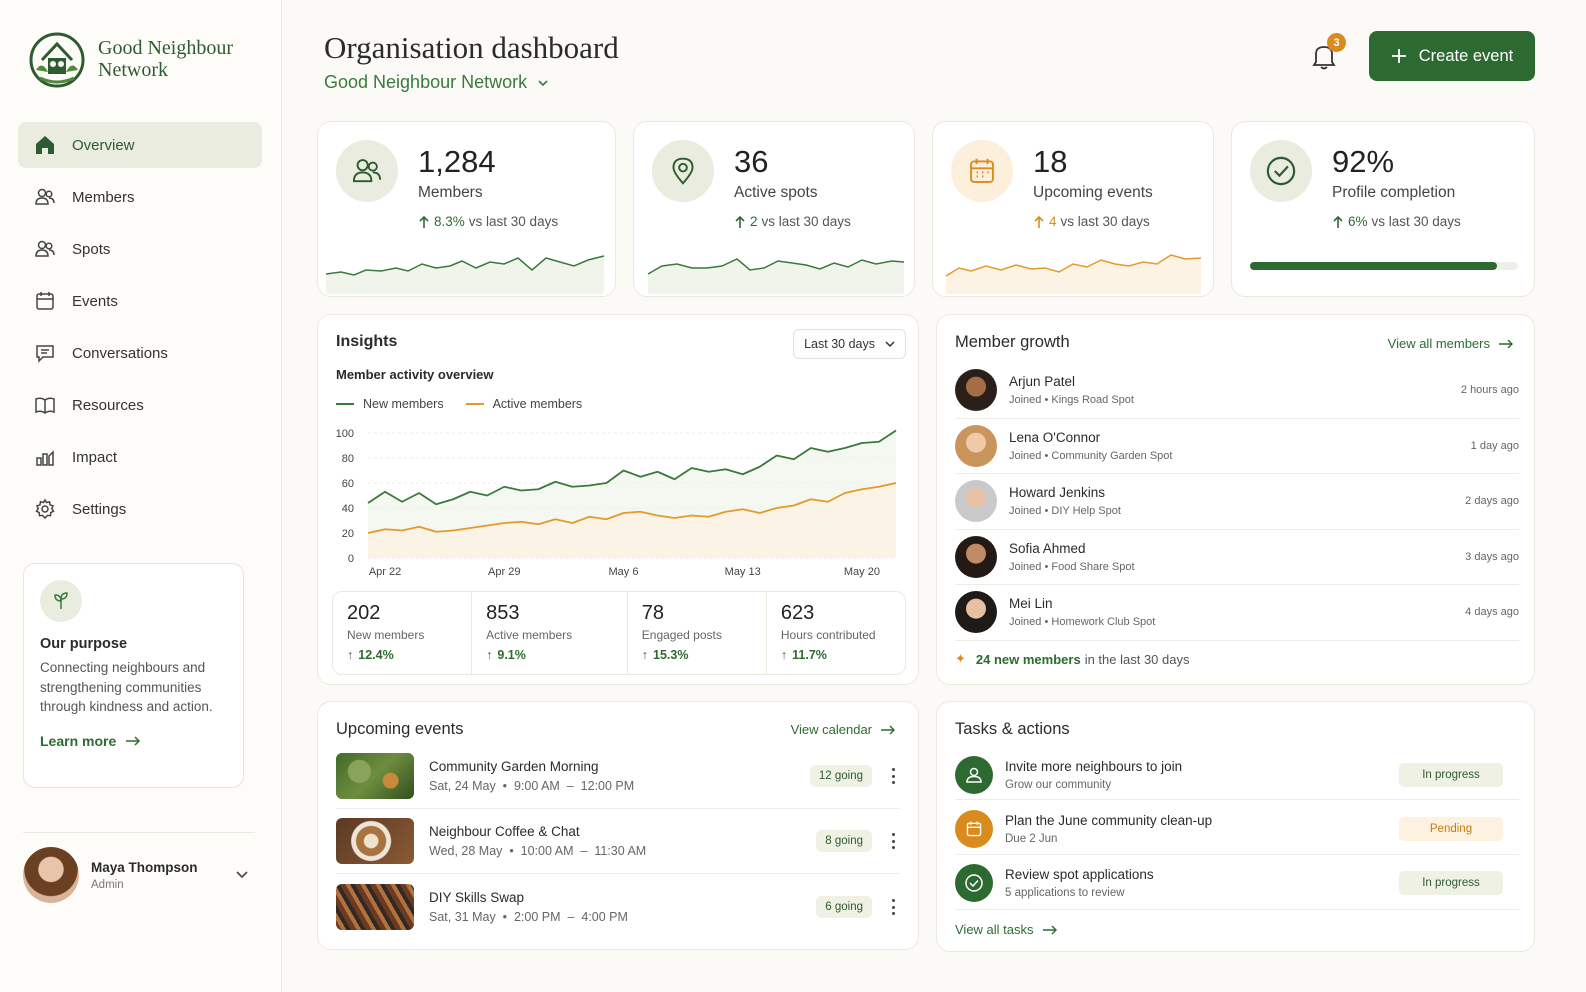 This screenshot has height=992, width=1586. I want to click on sidebar-item-impact: Impact, so click(140, 457).